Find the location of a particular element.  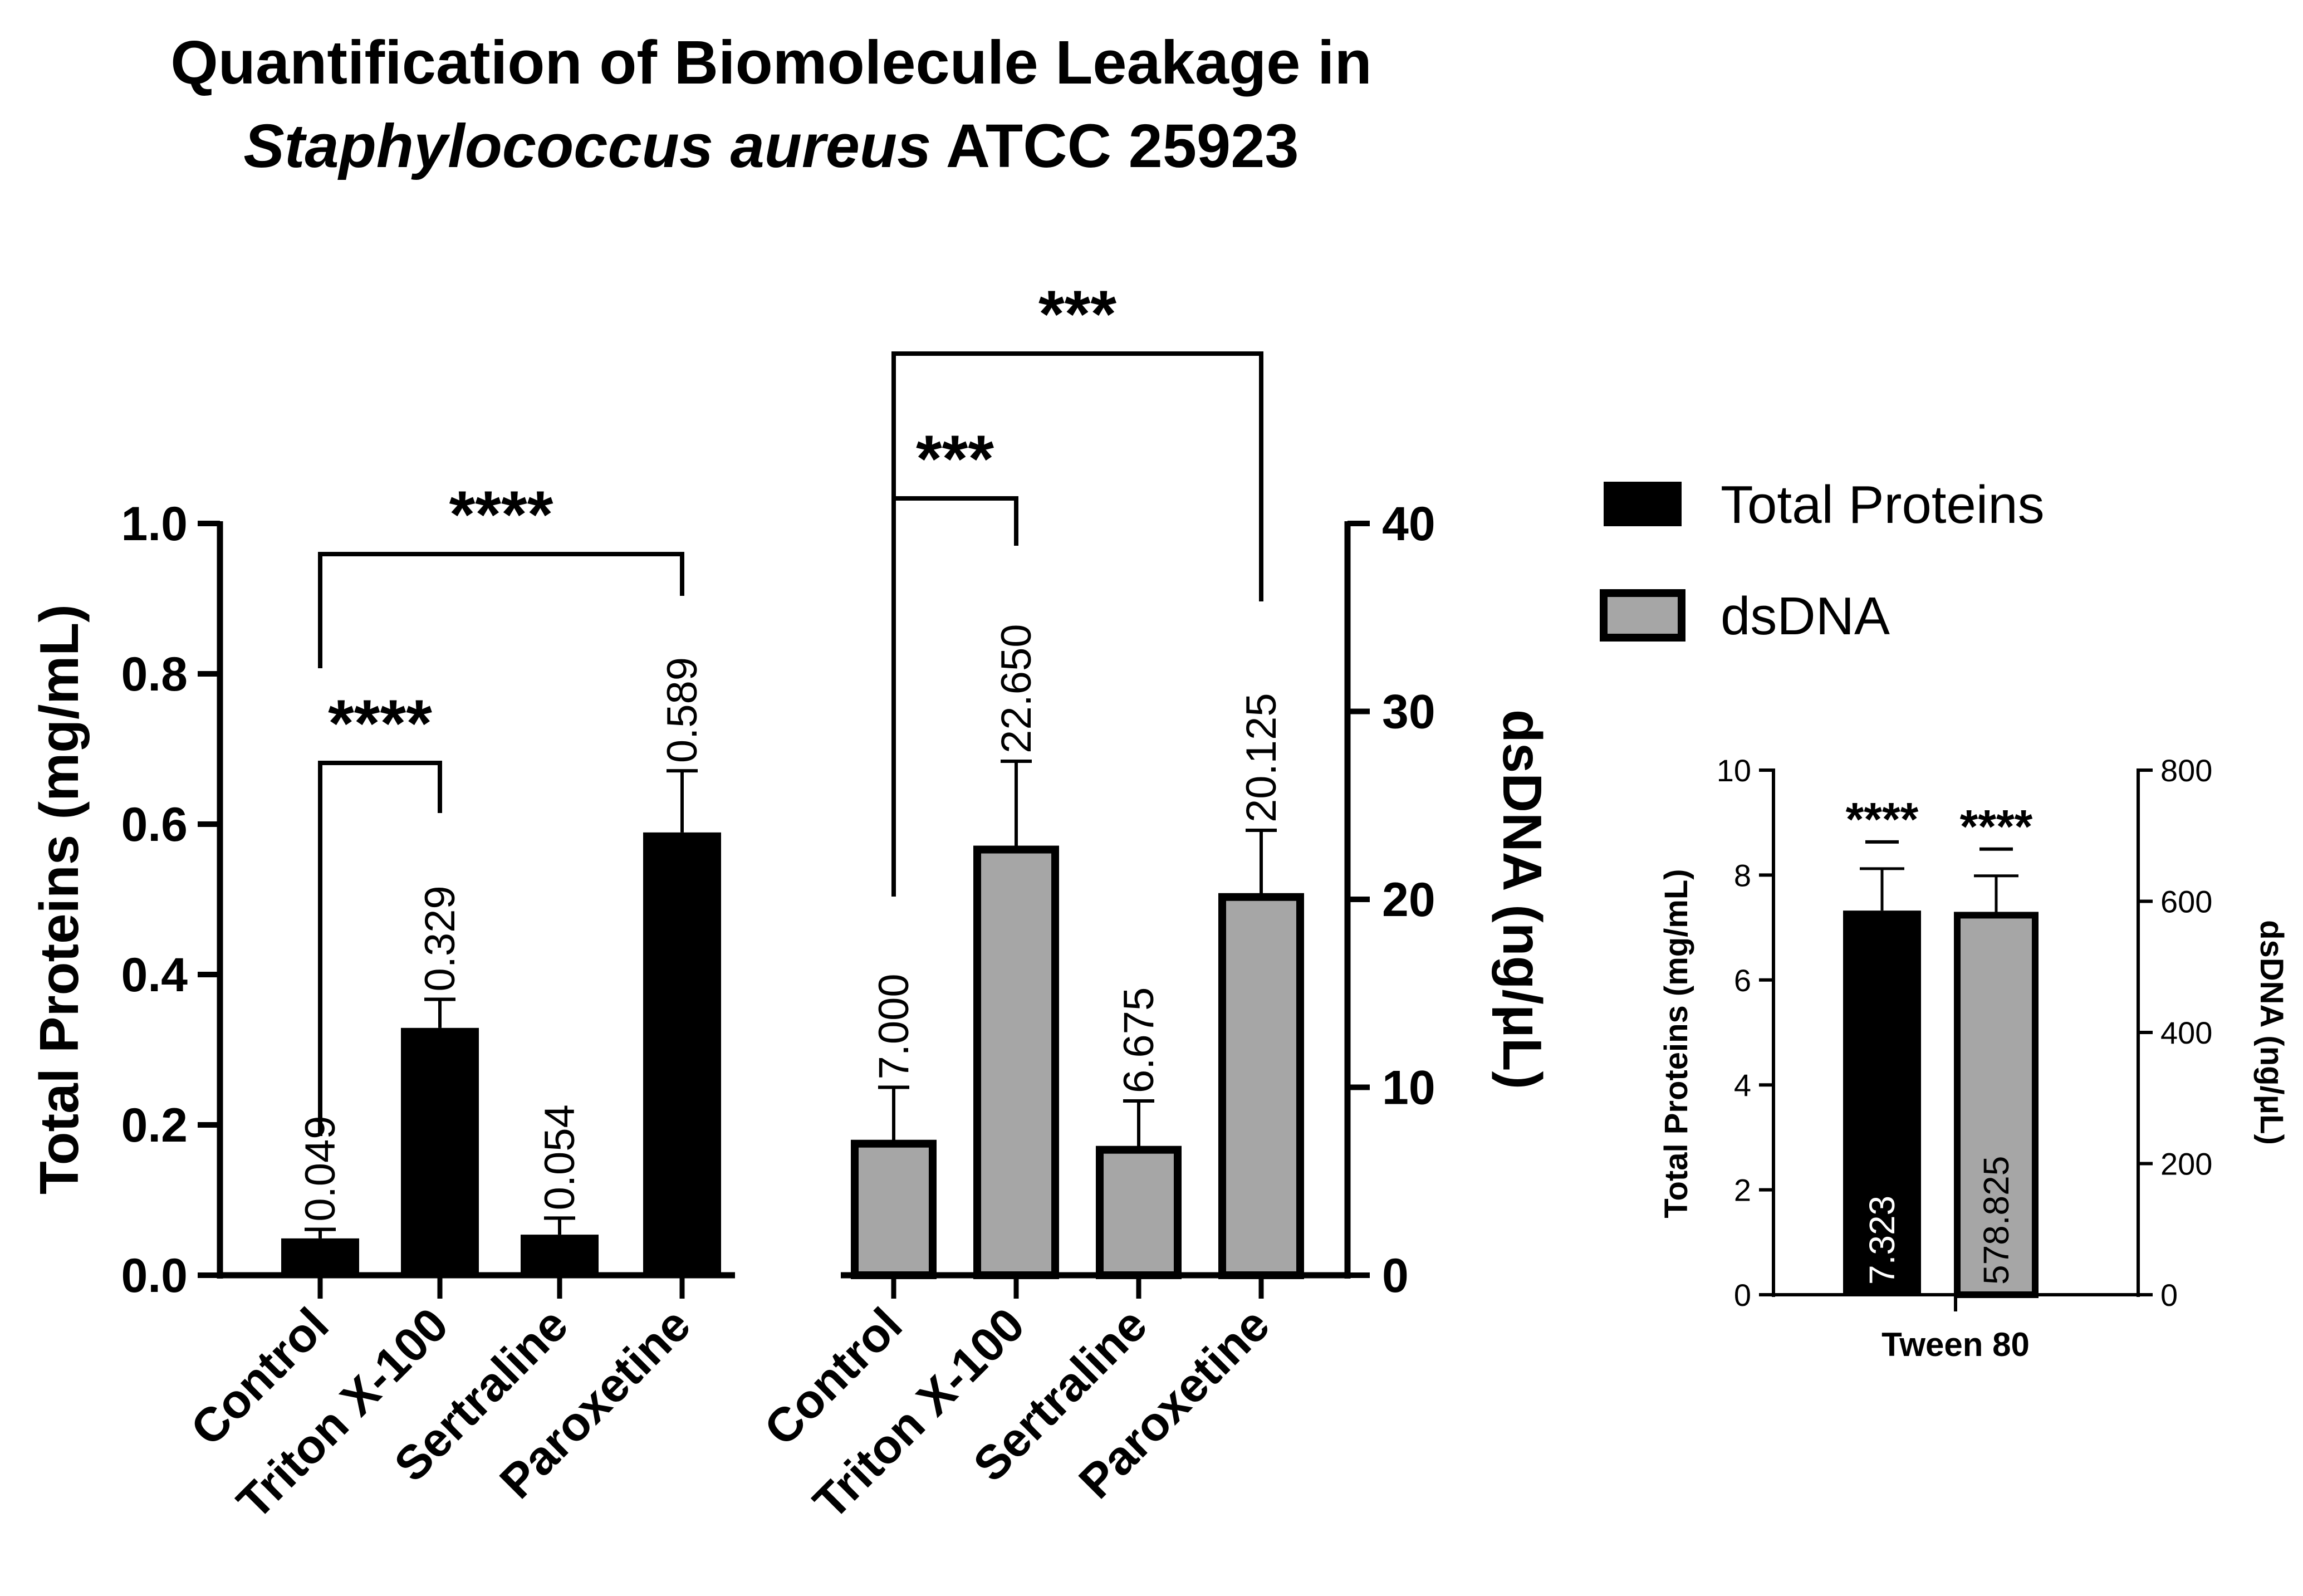

legend: Total Proteins dsDNA is located at coordinates (1822, 560).